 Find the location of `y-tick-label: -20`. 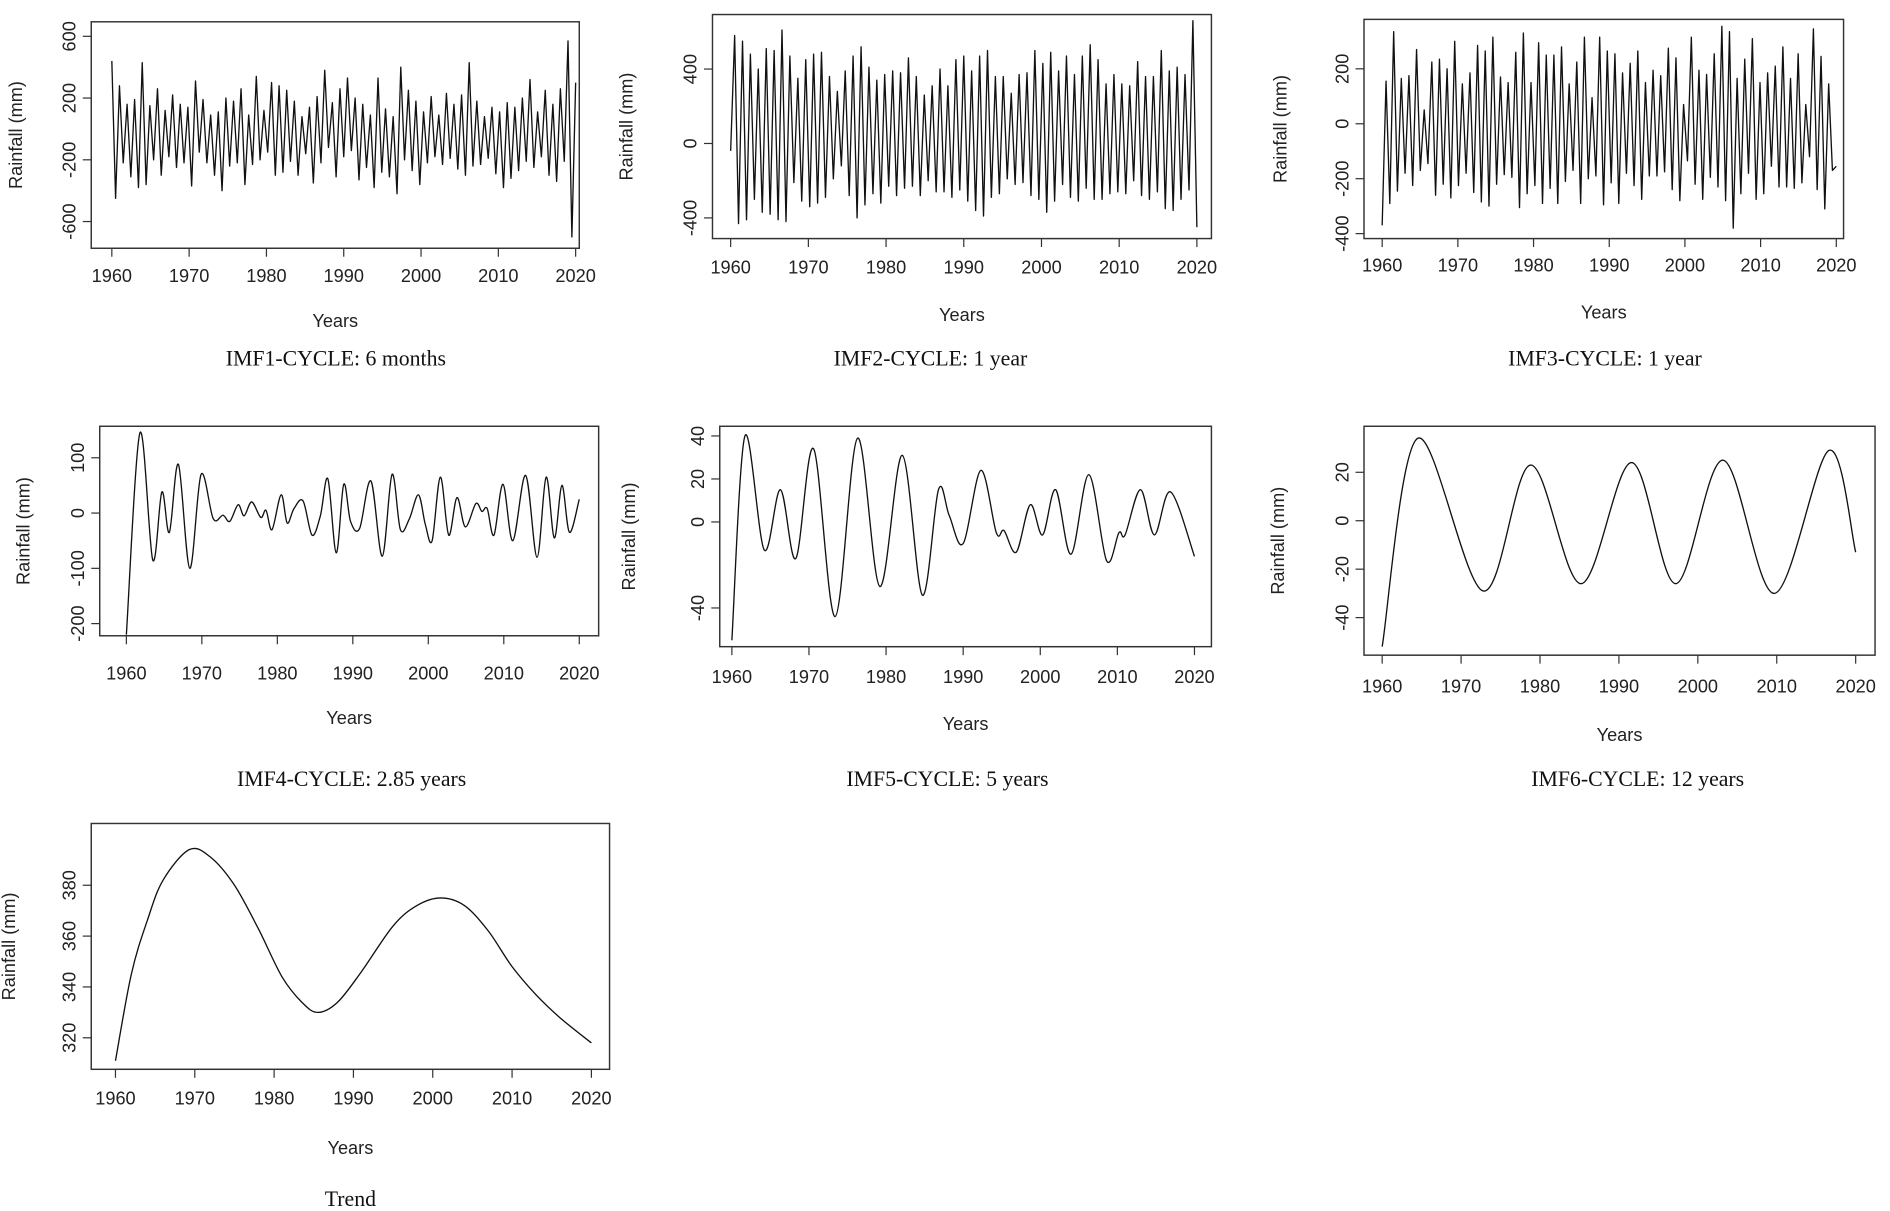

y-tick-label: -20 is located at coordinates (1342, 569).